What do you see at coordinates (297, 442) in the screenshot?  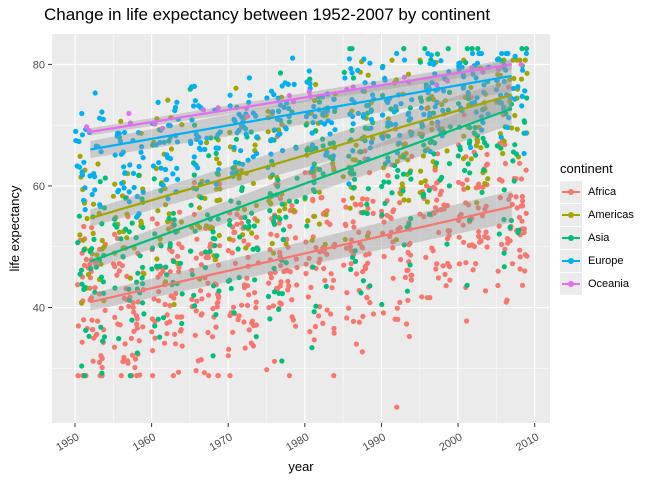 I see `x-tick-label: 1980` at bounding box center [297, 442].